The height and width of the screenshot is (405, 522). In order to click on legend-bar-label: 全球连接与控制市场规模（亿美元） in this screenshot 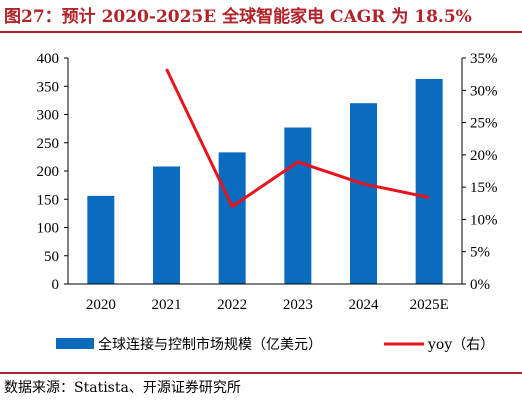, I will do `click(210, 344)`.